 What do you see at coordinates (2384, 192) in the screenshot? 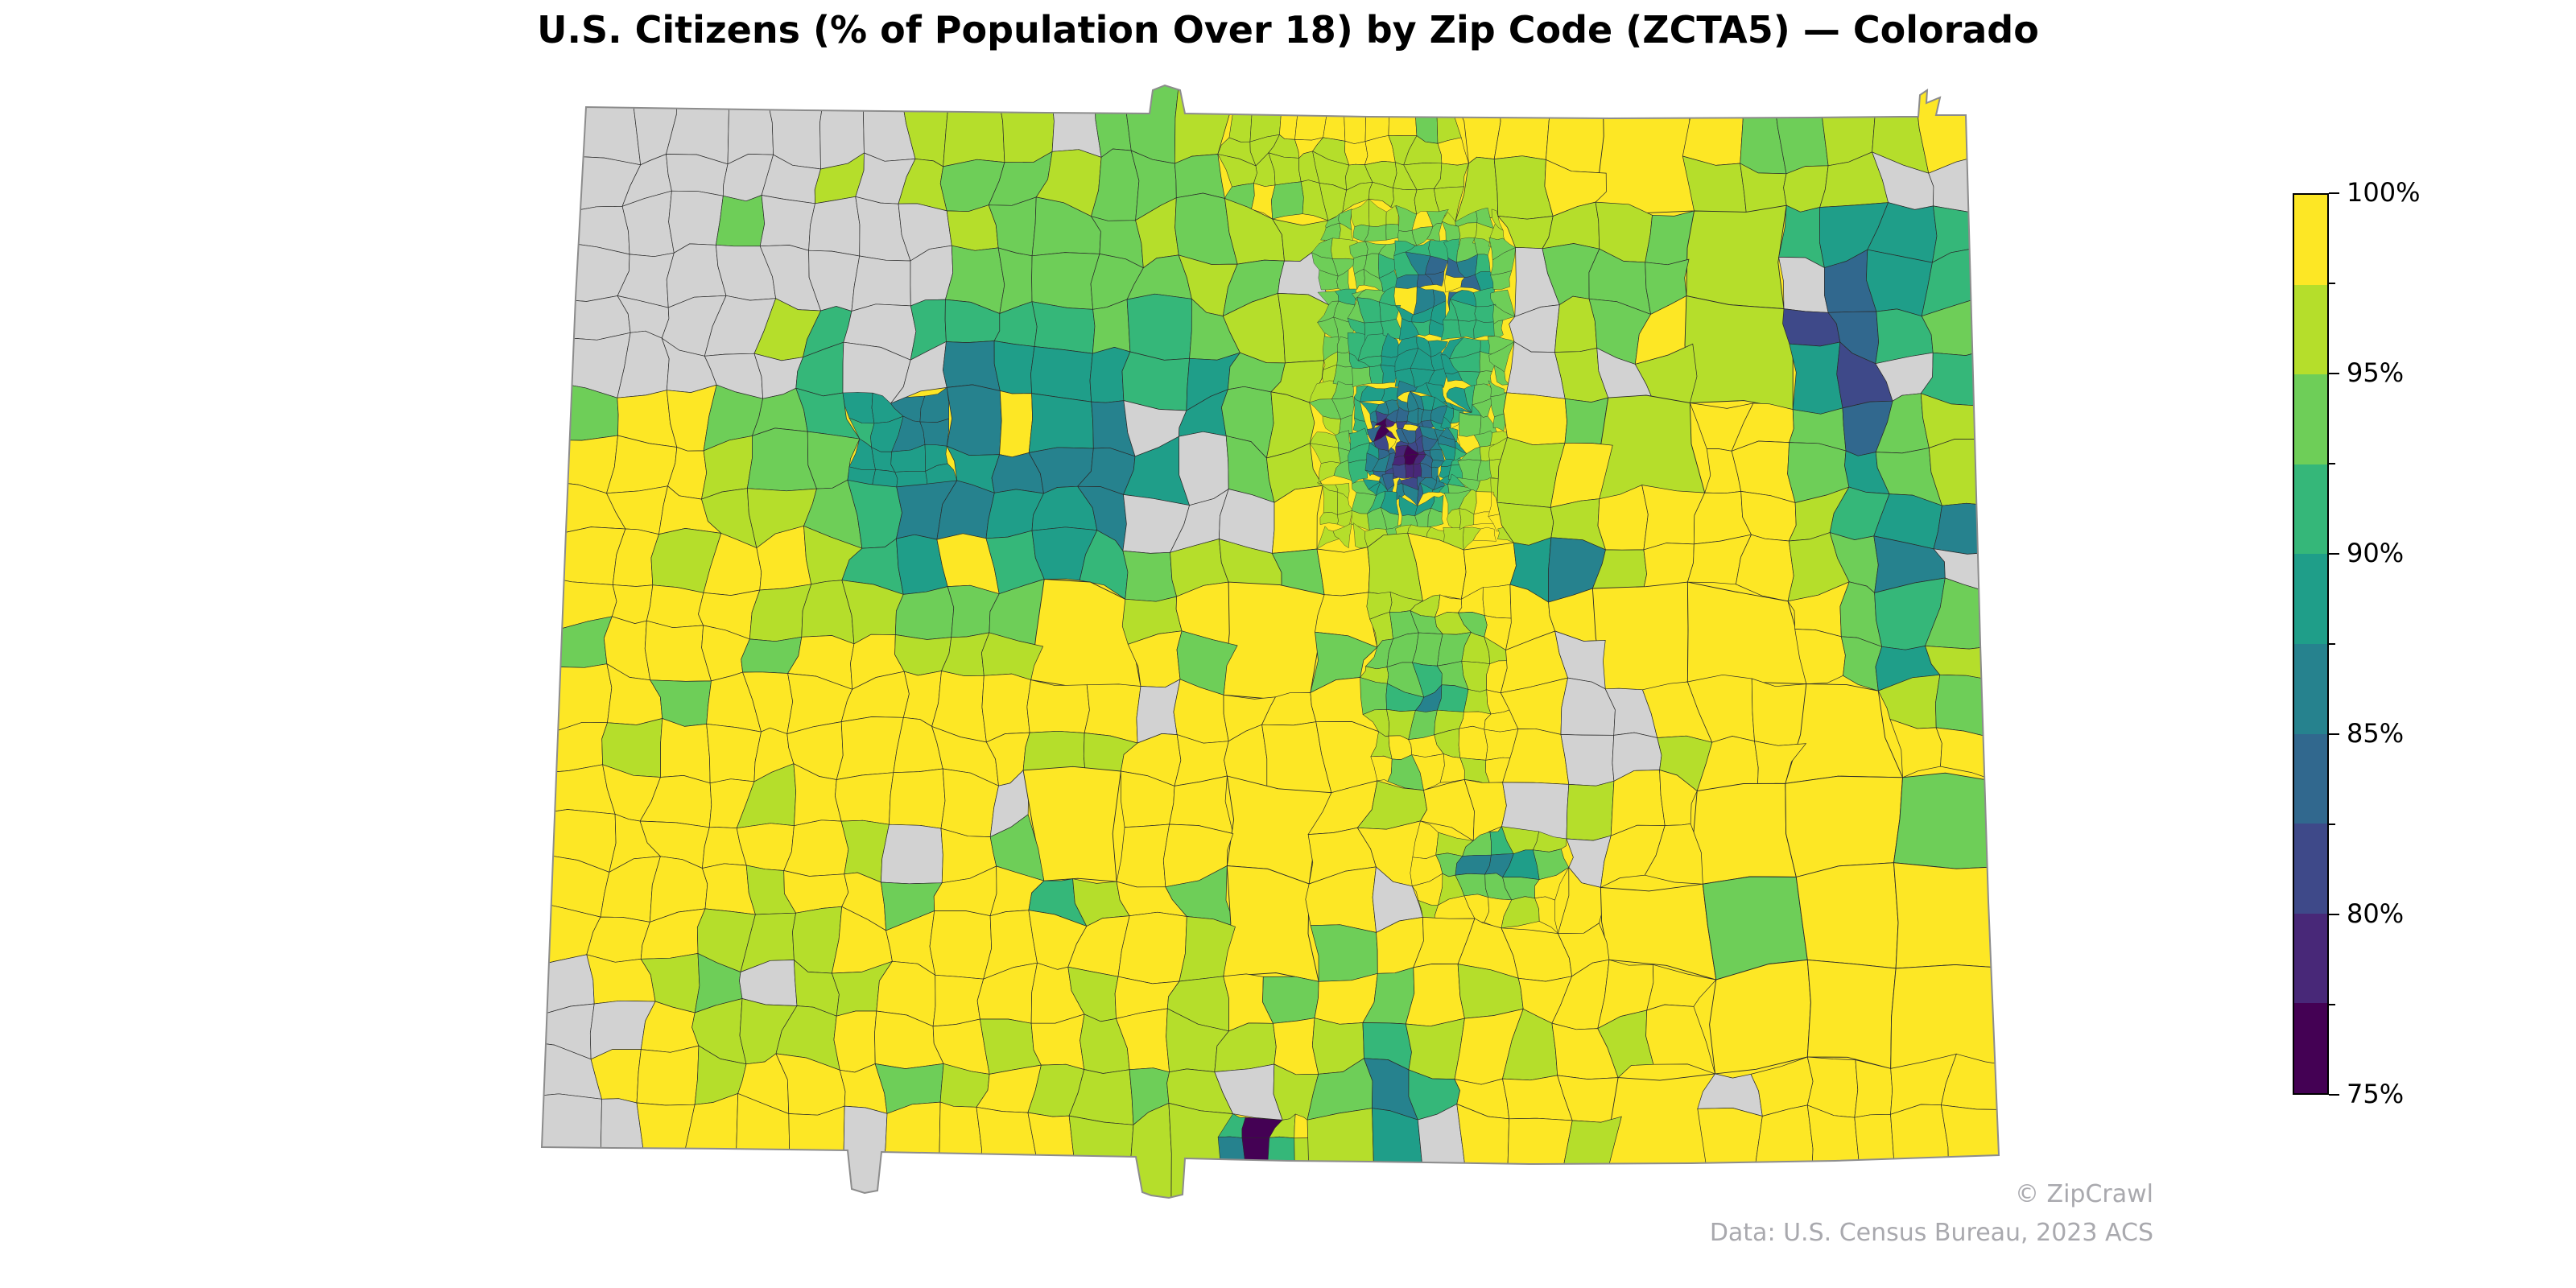
I see `colorbar-tick-label: 100%` at bounding box center [2384, 192].